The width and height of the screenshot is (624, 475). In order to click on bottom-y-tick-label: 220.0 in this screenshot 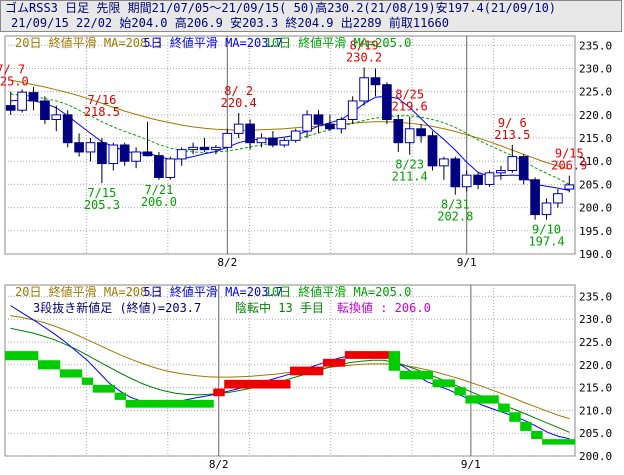, I will do `click(595, 365)`.